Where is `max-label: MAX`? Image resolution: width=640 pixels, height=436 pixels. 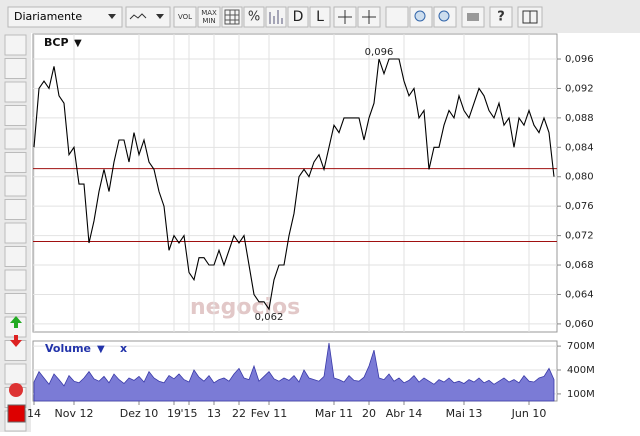 max-label: MAX is located at coordinates (209, 13).